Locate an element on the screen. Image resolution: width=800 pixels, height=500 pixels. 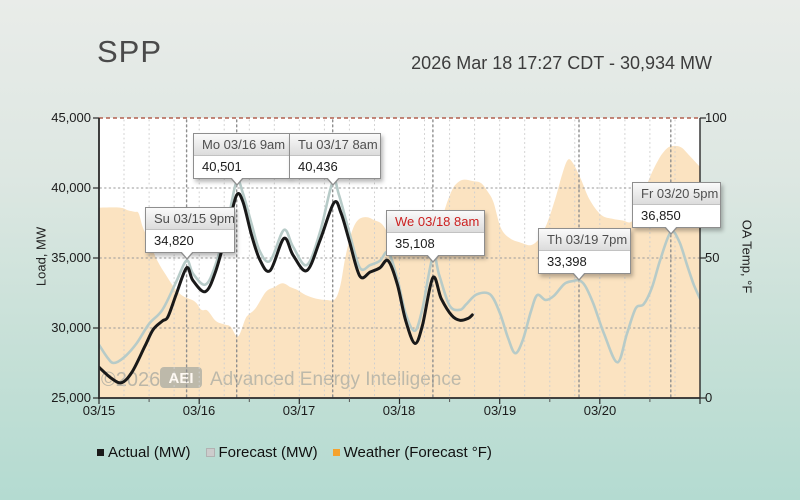
weather-swatch is located at coordinates (336, 452).